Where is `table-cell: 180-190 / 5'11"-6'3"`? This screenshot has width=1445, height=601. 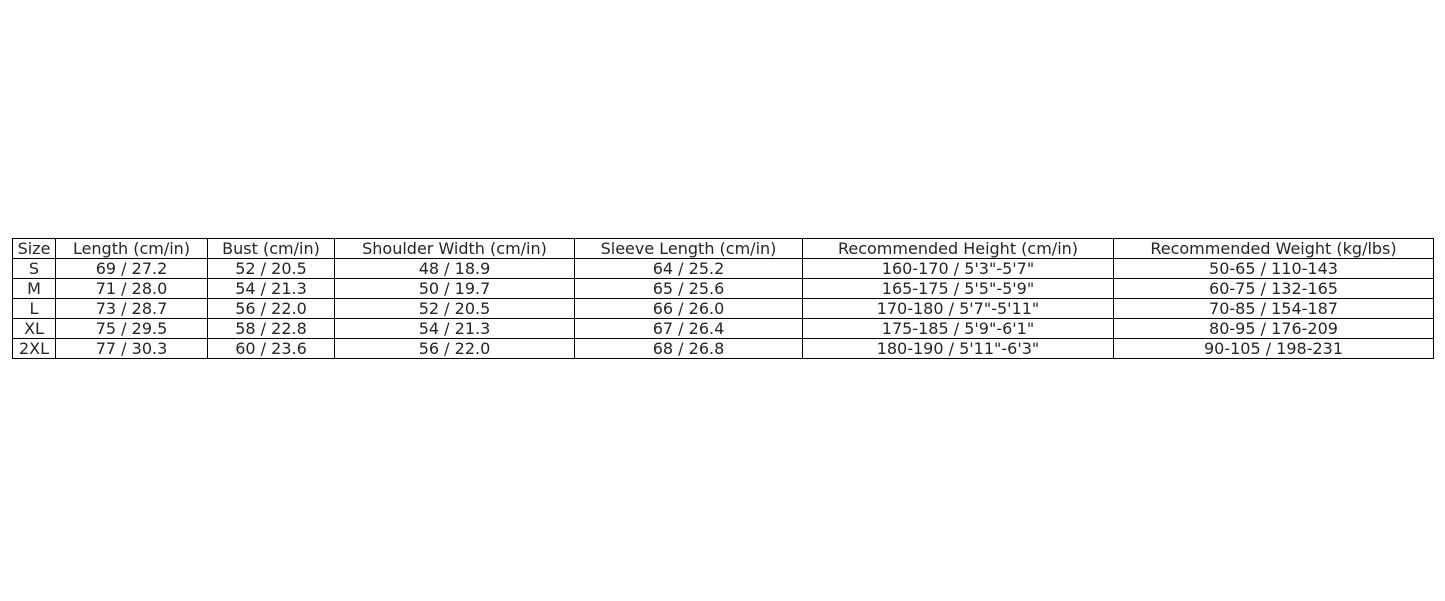
table-cell: 180-190 / 5'11"-6'3" is located at coordinates (958, 348).